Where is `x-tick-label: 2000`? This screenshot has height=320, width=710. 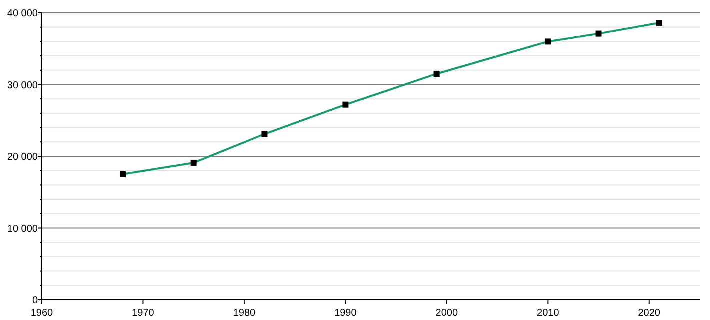 x-tick-label: 2000 is located at coordinates (447, 313).